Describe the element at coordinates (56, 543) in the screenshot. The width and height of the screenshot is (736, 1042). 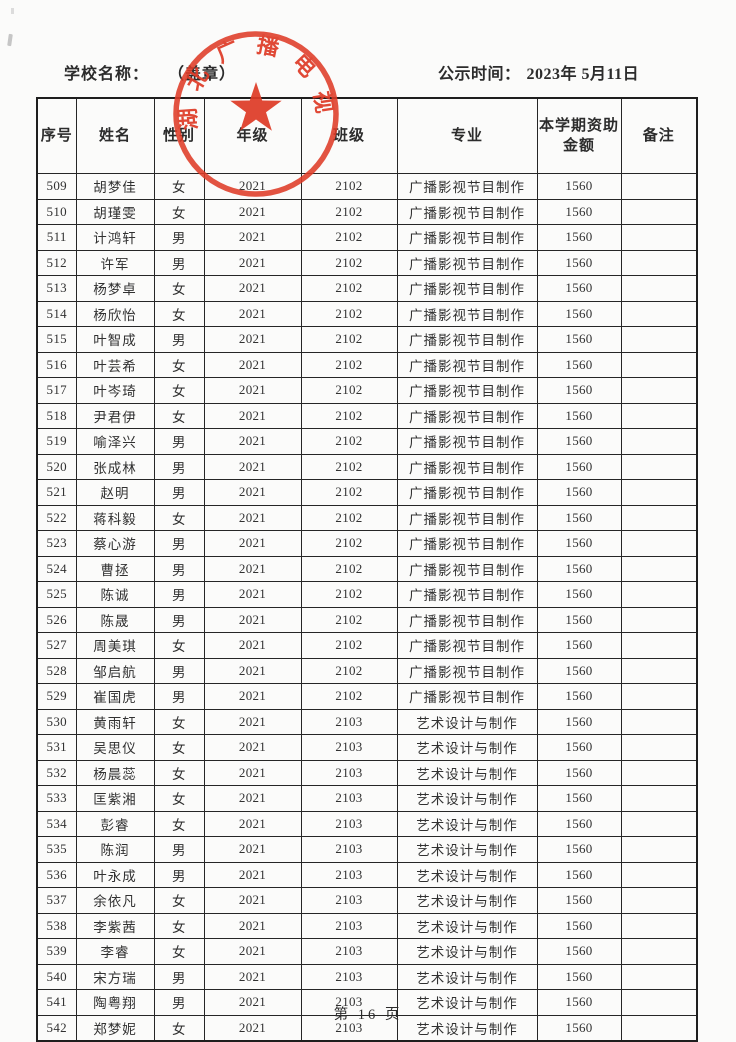
I see `cell-serial: 523` at that location.